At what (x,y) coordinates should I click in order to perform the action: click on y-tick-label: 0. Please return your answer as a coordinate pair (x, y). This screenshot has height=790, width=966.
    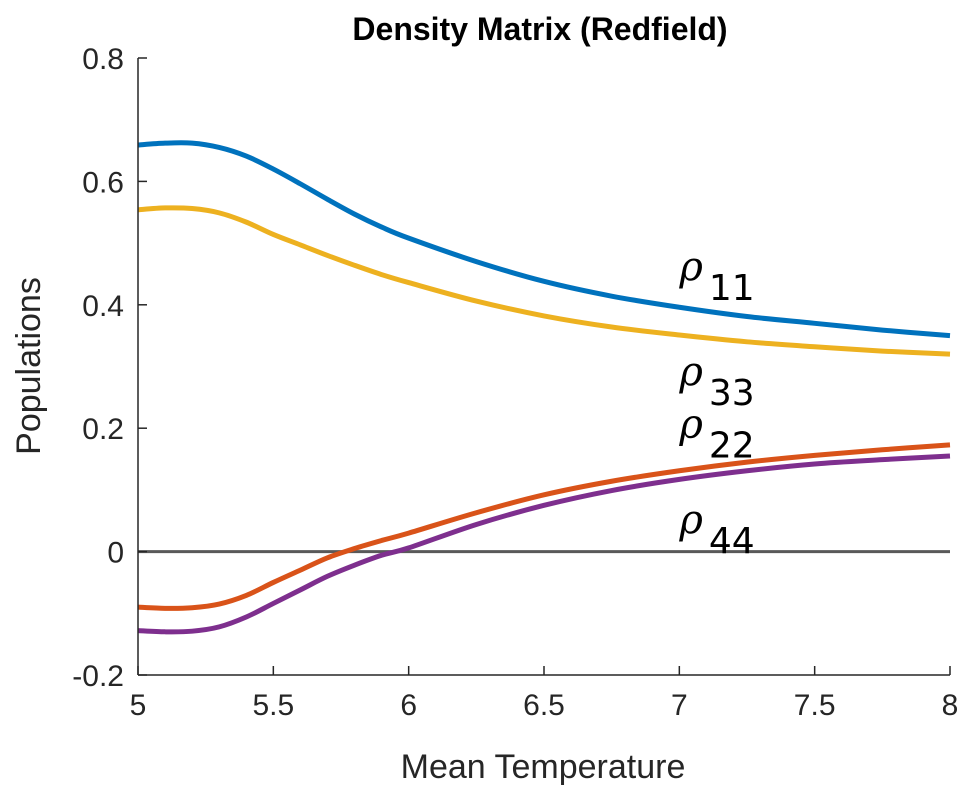
    Looking at the image, I should click on (115, 553).